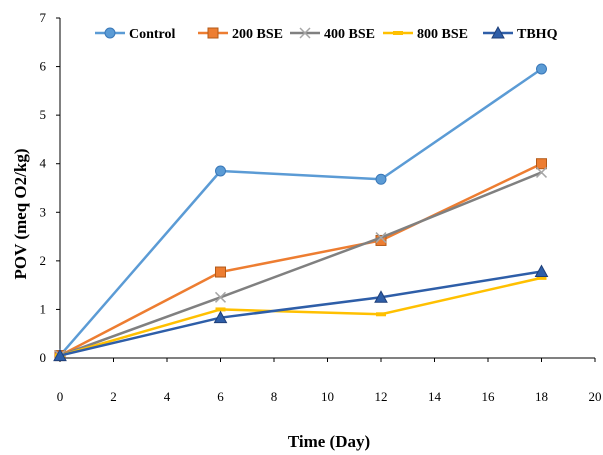  What do you see at coordinates (381, 396) in the screenshot?
I see `x-tick-label: 12` at bounding box center [381, 396].